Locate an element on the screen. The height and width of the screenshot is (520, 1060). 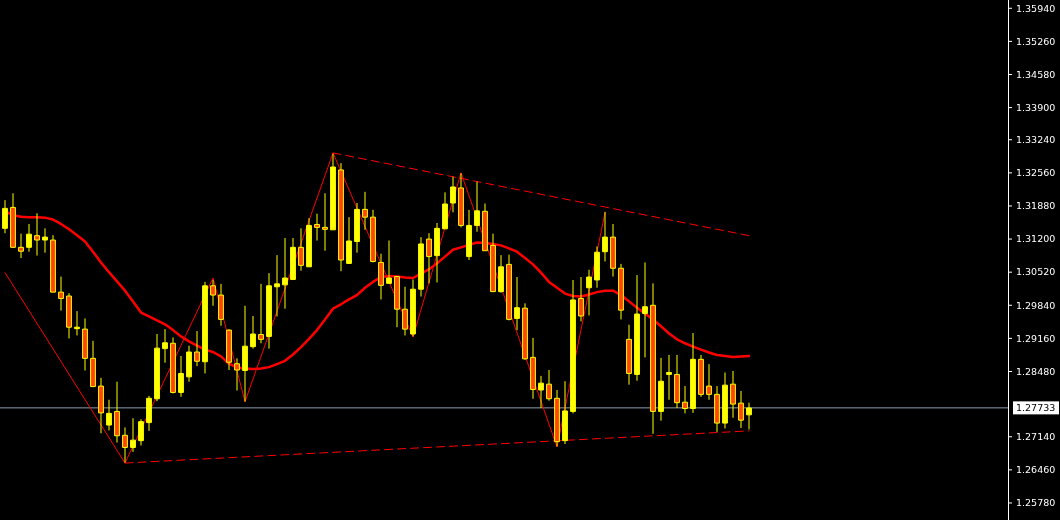
y-tick-label: 1.30520 is located at coordinates (1036, 272).